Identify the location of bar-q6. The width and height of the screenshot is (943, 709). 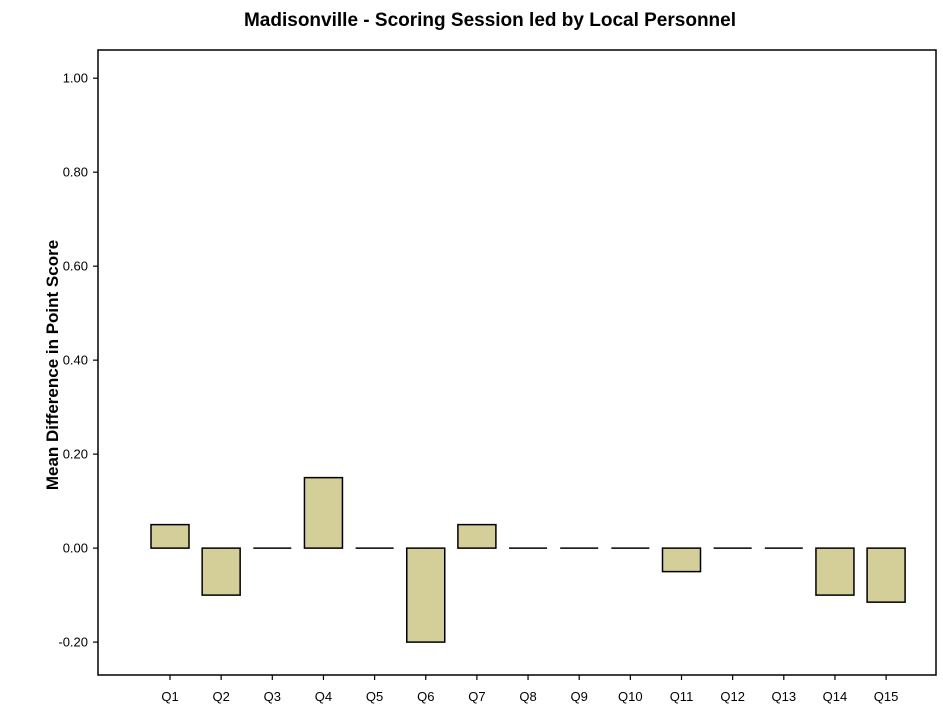
(426, 595).